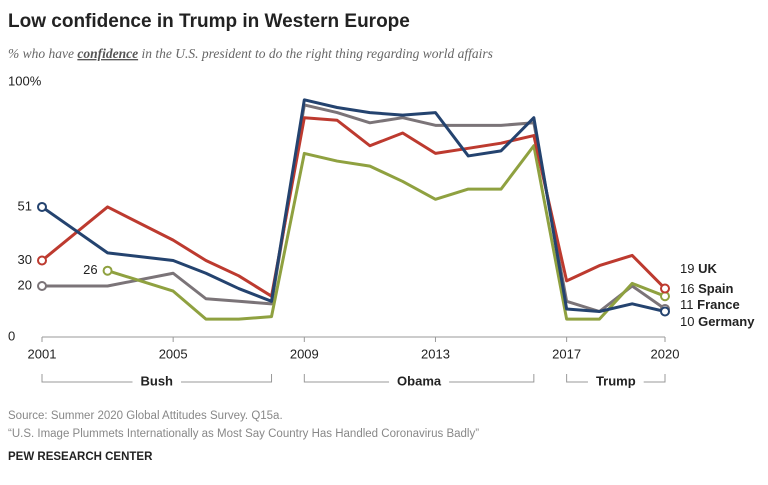 This screenshot has height=485, width=768. I want to click on end-value: 11, so click(687, 304).